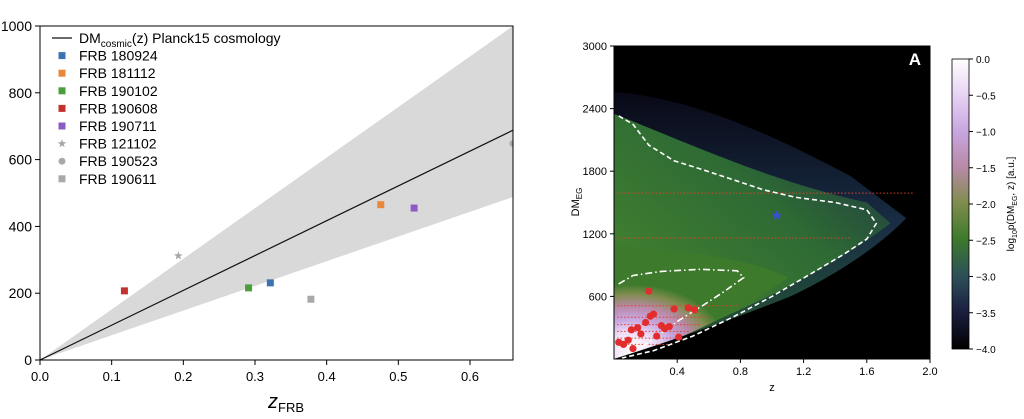 The width and height of the screenshot is (1024, 419). What do you see at coordinates (740, 372) in the screenshot?
I see `x-tick-label: 0.8` at bounding box center [740, 372].